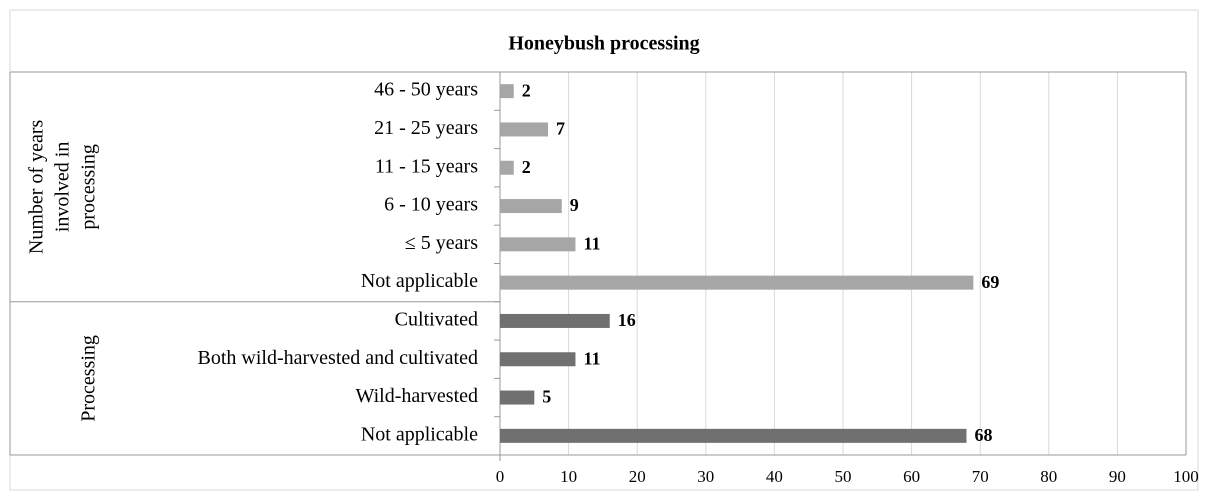  What do you see at coordinates (89, 187) in the screenshot?
I see `group-label: processing` at bounding box center [89, 187].